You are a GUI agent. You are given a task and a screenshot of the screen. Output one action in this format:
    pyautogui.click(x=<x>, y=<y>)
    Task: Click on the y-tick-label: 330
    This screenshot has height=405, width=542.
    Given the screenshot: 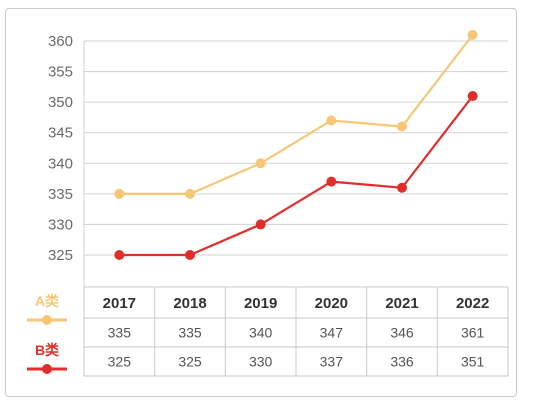 What is the action you would take?
    pyautogui.click(x=60, y=224)
    